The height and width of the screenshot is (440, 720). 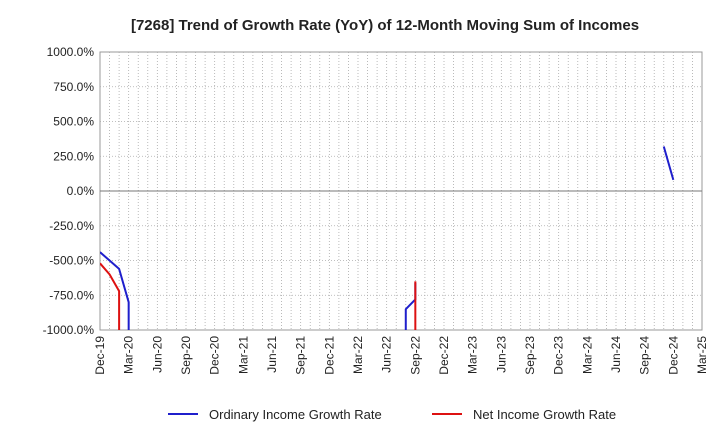 I want to click on x-tick-label: Sep-22, so click(x=415, y=355).